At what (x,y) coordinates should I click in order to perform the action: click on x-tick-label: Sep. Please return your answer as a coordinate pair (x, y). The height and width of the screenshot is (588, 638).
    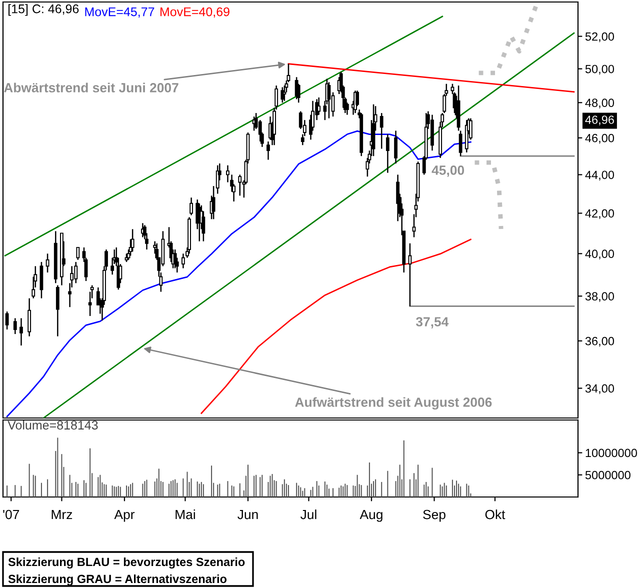
    Looking at the image, I should click on (434, 516).